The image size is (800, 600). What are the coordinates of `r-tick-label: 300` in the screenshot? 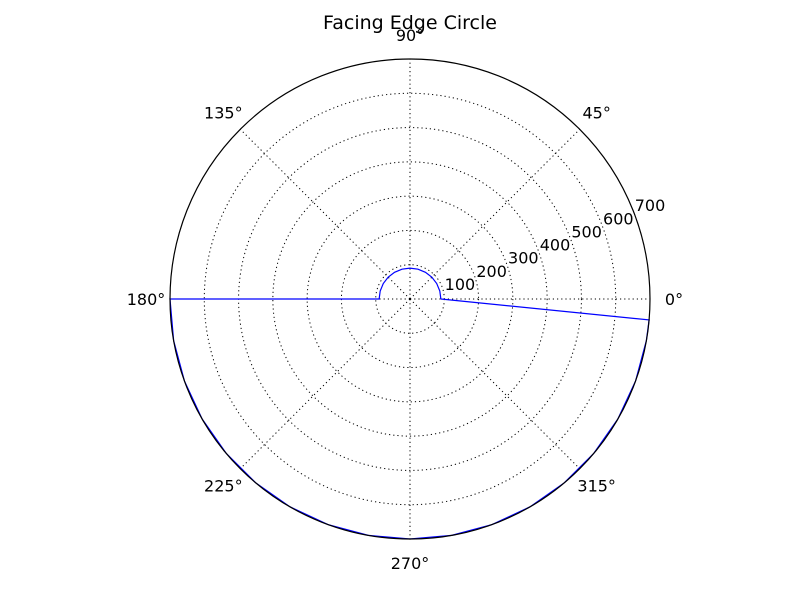 It's located at (523, 258).